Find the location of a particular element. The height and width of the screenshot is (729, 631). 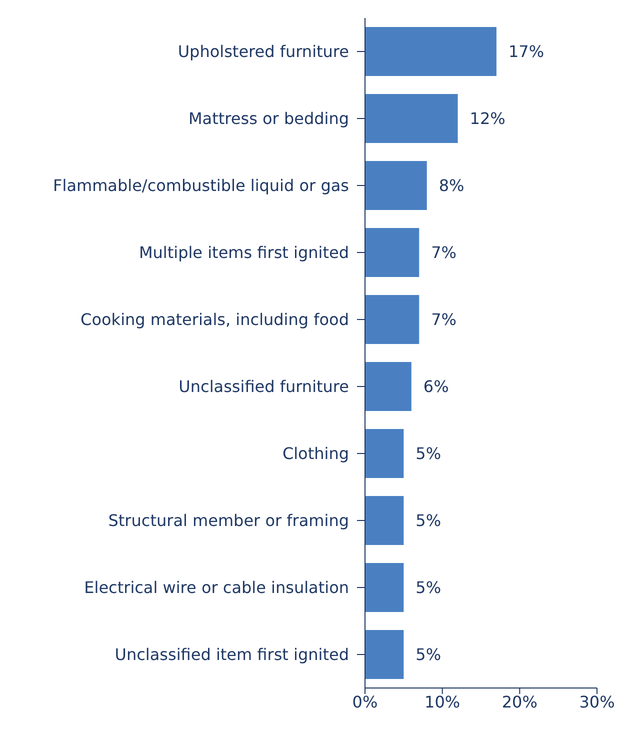

data-label: 17% is located at coordinates (526, 52).